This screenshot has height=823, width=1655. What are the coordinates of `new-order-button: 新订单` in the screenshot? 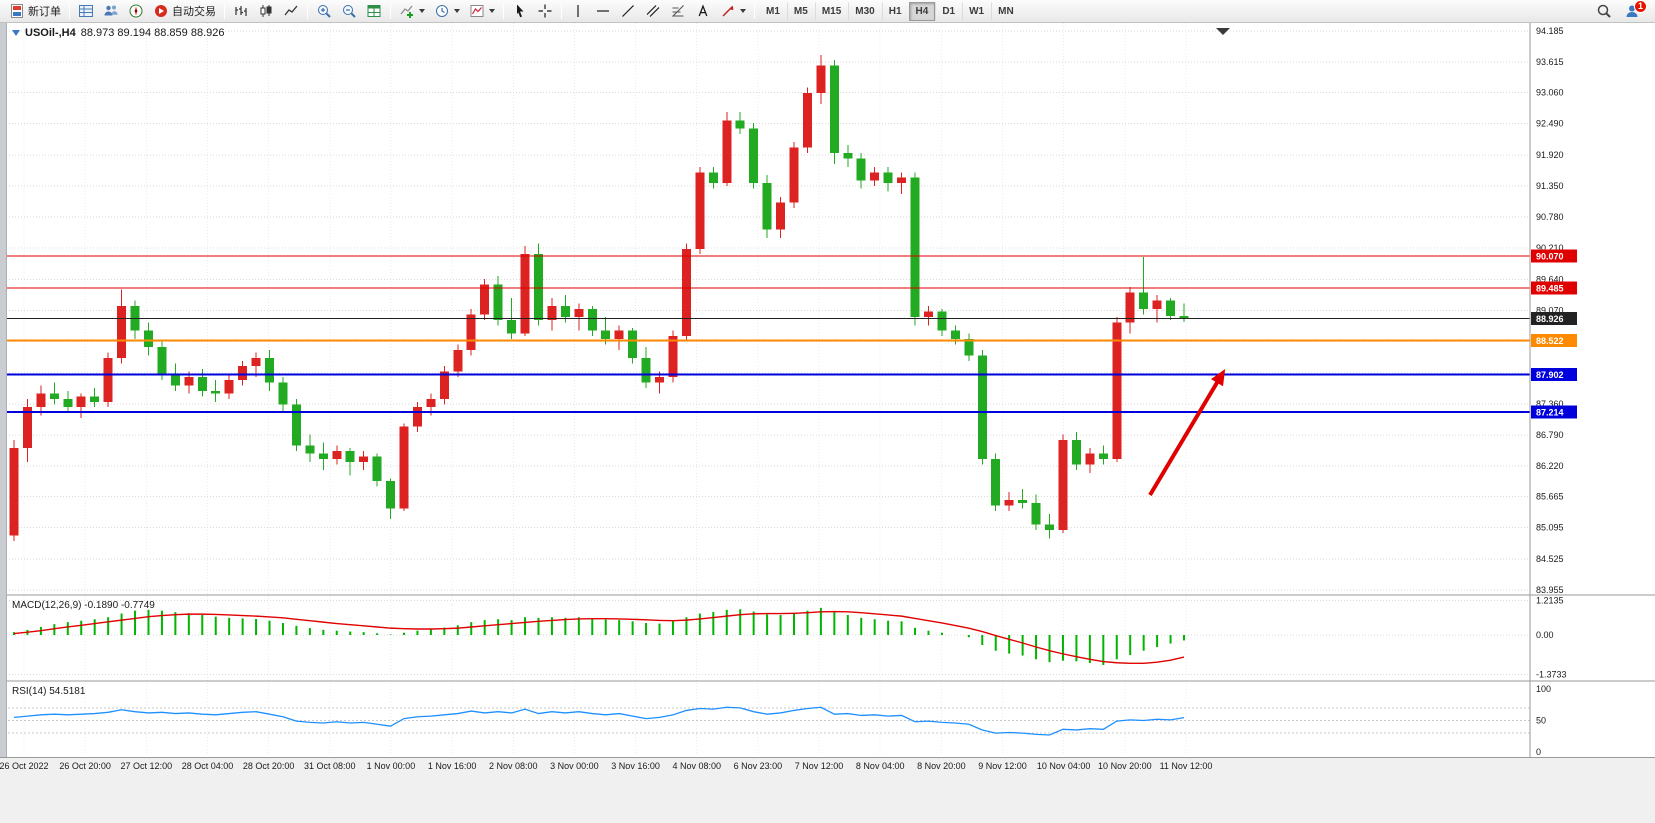 It's located at (35, 11).